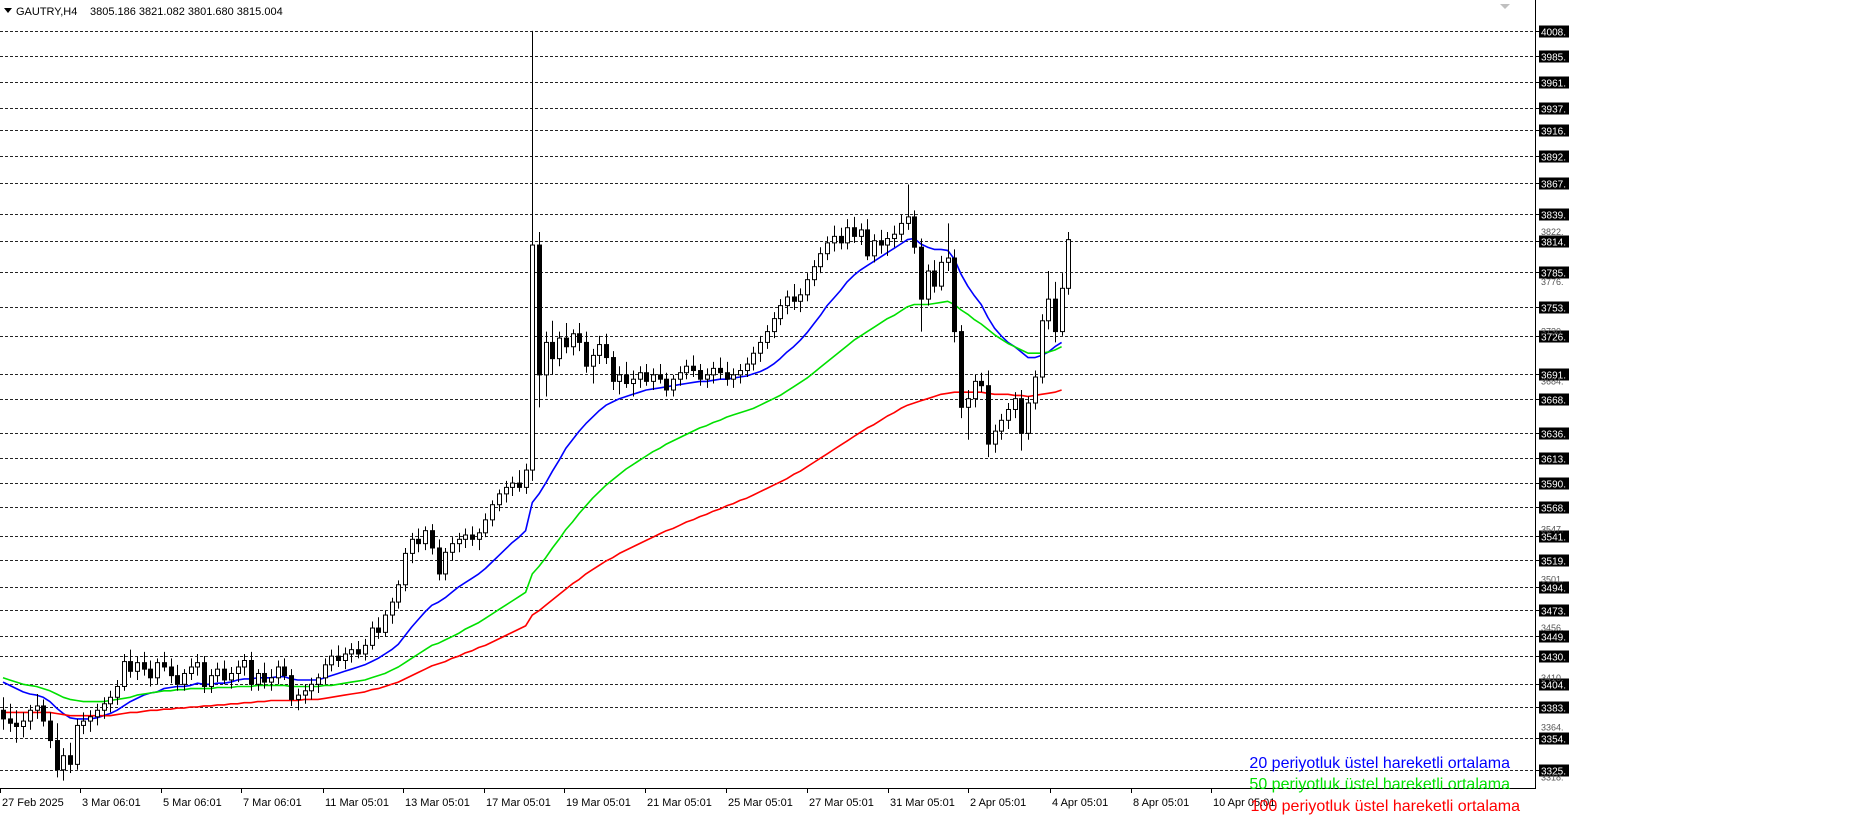  I want to click on y-tick-label: 3430., so click(1553, 658).